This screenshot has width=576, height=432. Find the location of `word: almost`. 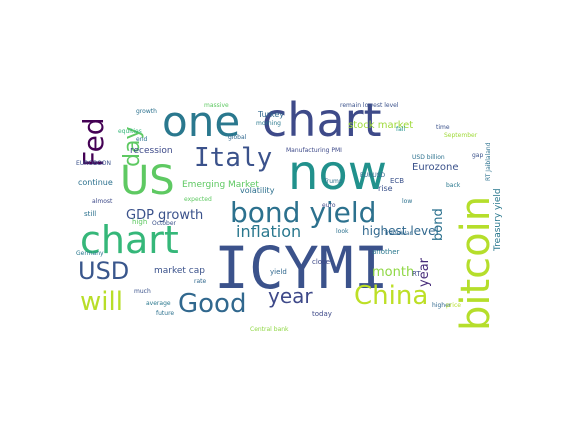

word: almost is located at coordinates (102, 201).